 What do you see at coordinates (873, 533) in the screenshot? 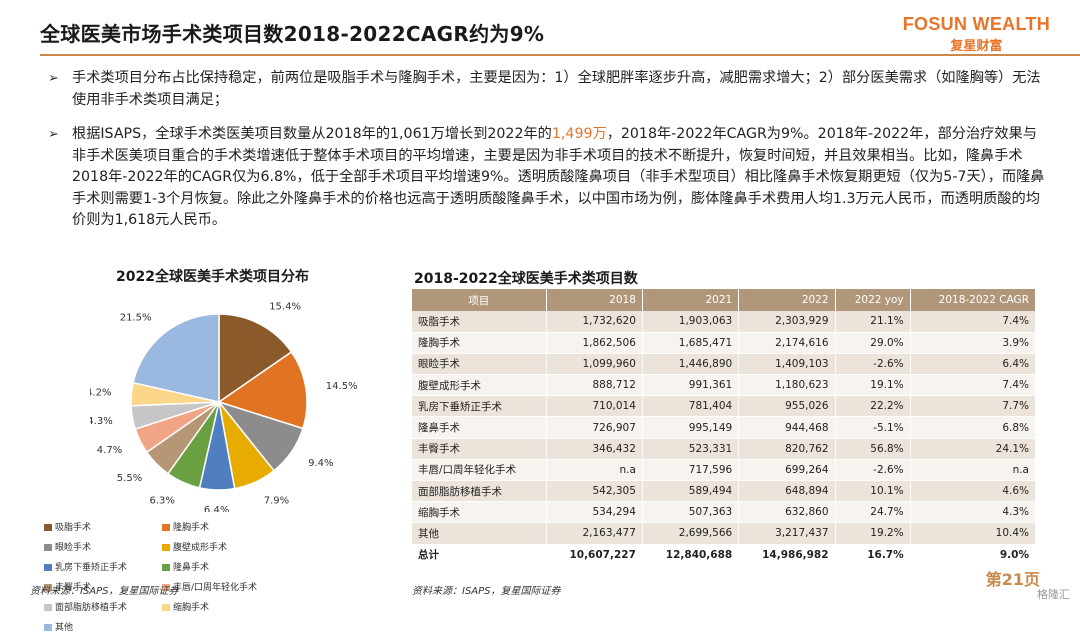
I see `table-cell: 19.2%` at bounding box center [873, 533].